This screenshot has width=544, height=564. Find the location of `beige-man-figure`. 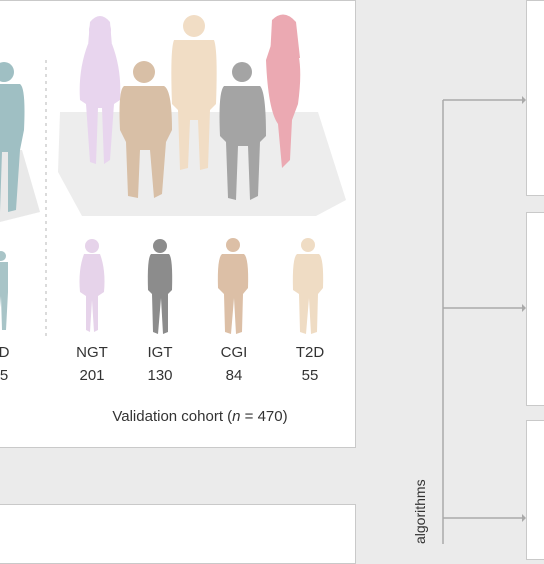

beige-man-figure is located at coordinates (194, 92).